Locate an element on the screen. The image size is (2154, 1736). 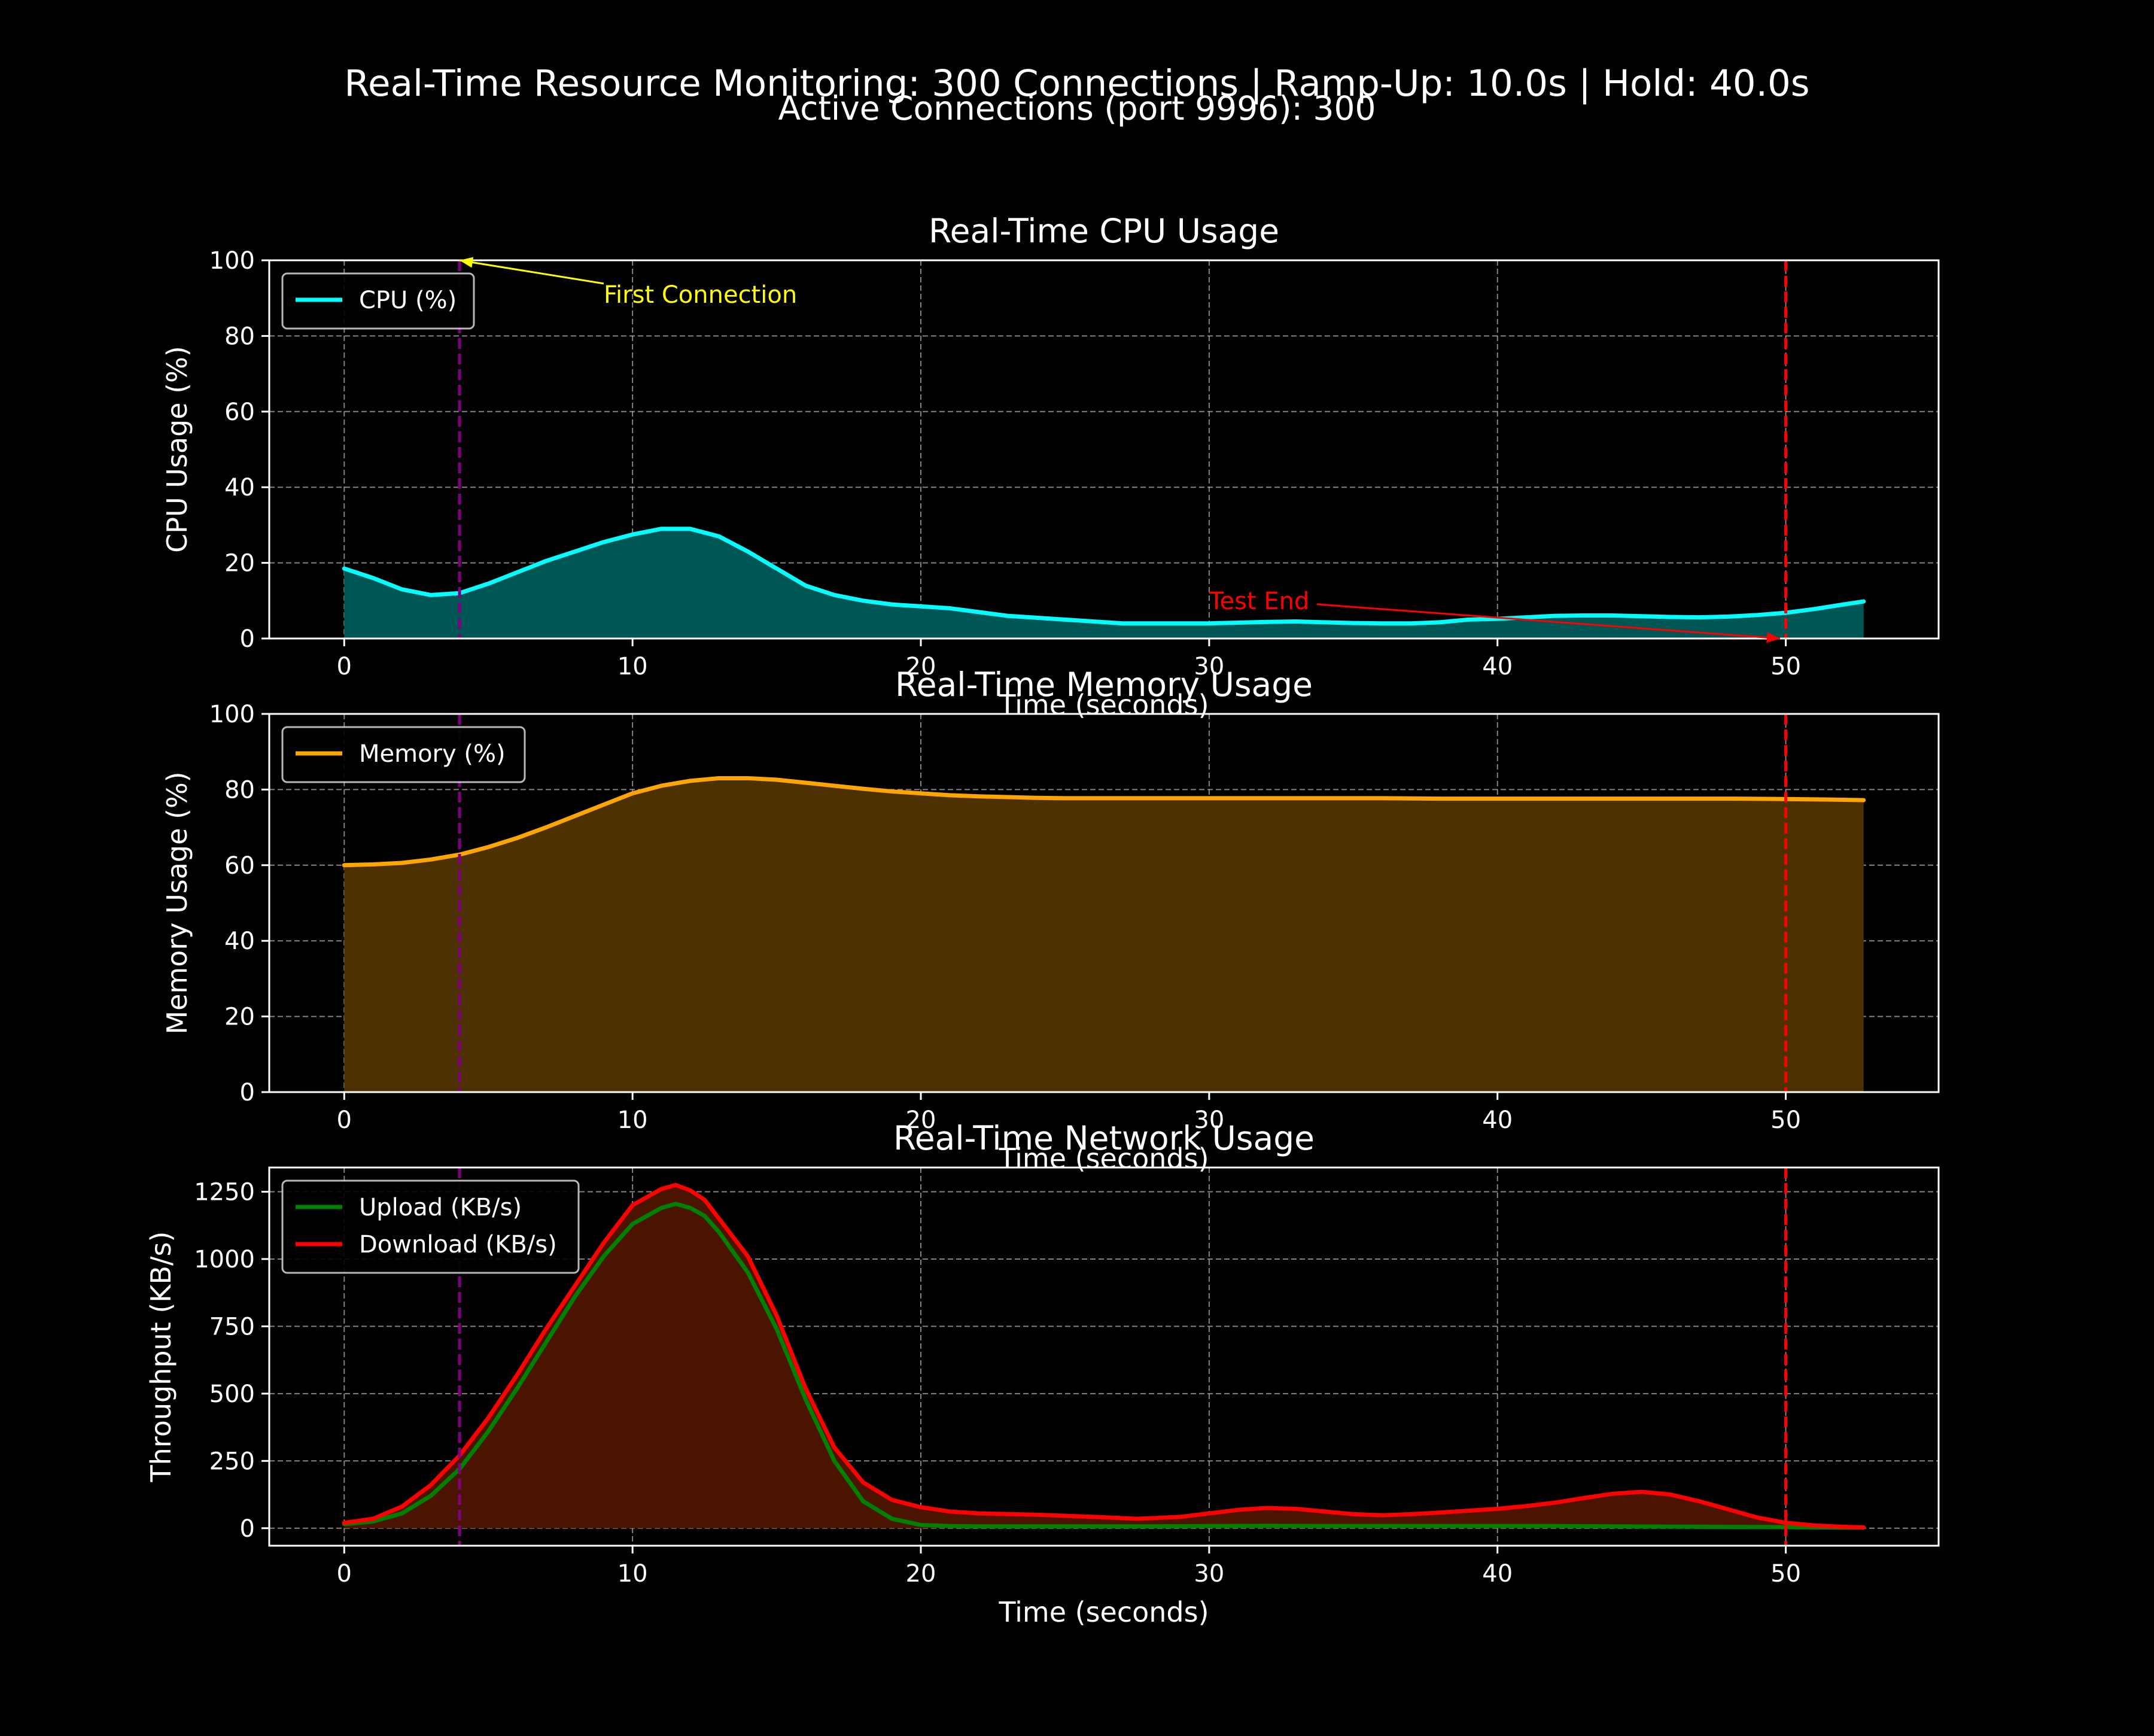
first-connection-label: First Connection is located at coordinates (700, 295).